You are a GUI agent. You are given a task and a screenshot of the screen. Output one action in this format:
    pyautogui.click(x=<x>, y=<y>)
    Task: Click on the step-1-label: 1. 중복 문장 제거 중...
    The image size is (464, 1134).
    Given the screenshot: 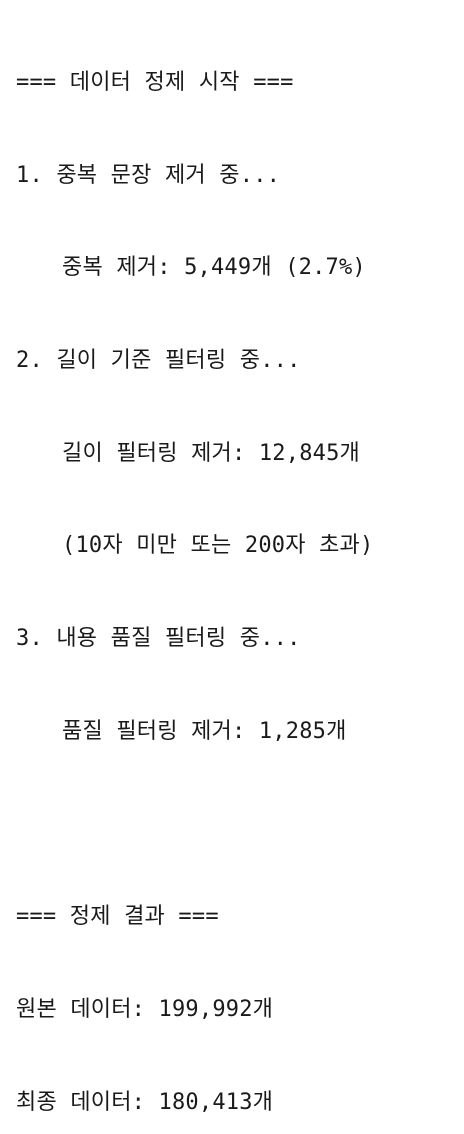 What is the action you would take?
    pyautogui.click(x=148, y=175)
    